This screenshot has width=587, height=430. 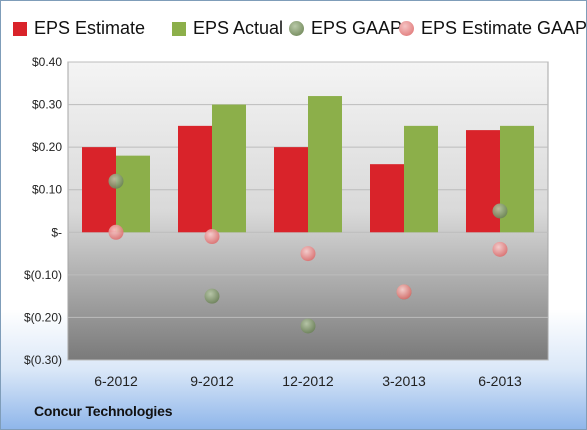 I want to click on y-tick-label: $0.10, so click(x=47, y=190).